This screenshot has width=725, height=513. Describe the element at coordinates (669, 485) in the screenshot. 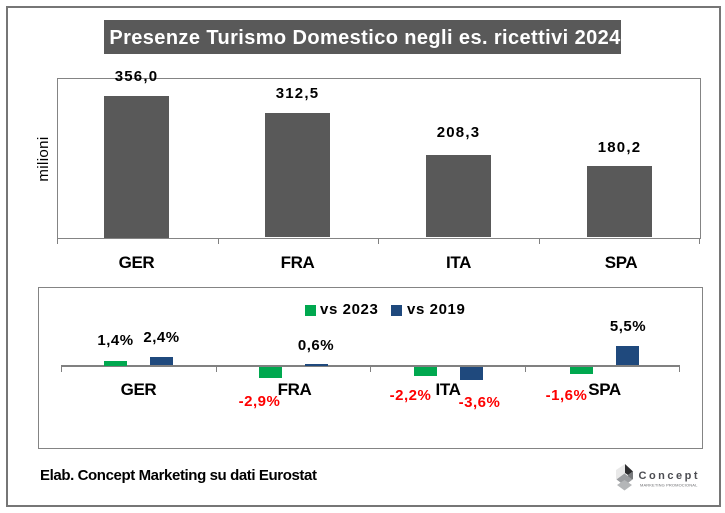

I see `svg-text: MARKETING PROMOCIONAL` at that location.